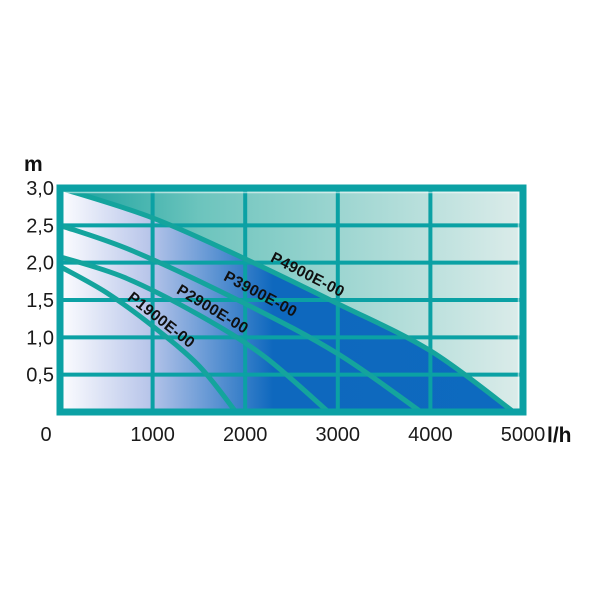 This screenshot has height=600, width=600. Describe the element at coordinates (45, 435) in the screenshot. I see `x-tick-label-0: 0` at that location.